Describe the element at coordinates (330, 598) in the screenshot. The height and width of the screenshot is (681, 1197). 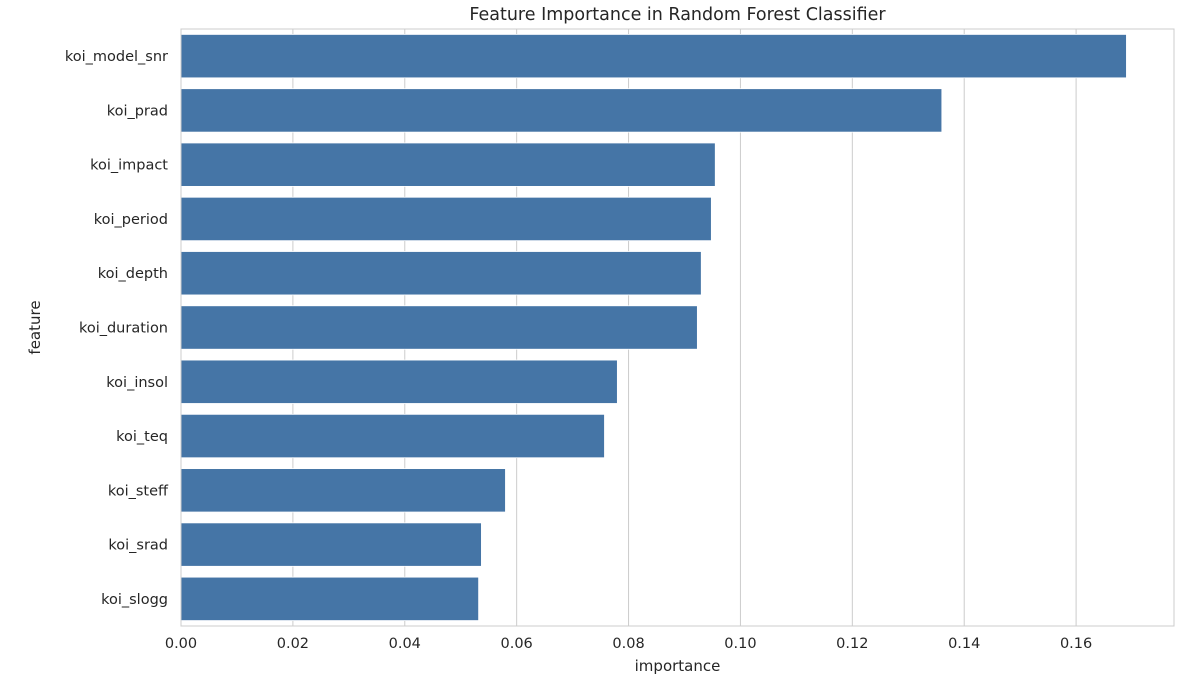
I see `bar-koi-slogg` at that location.